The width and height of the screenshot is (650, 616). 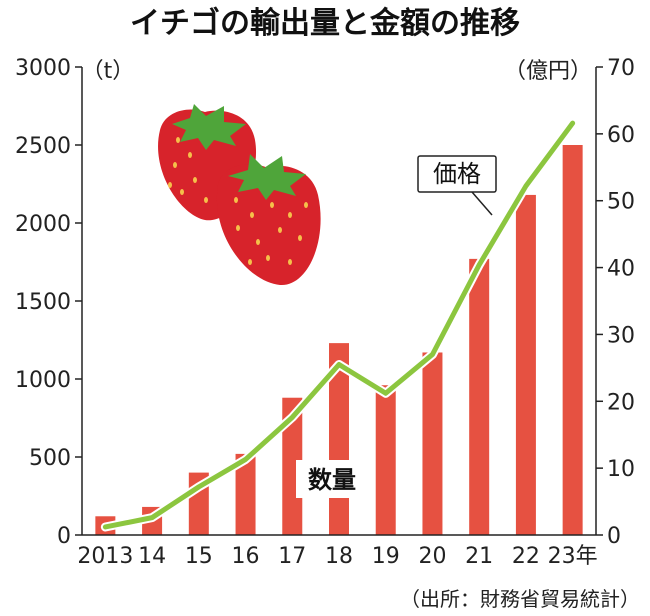 What do you see at coordinates (621, 68) in the screenshot?
I see `right-tick-label: 70` at bounding box center [621, 68].